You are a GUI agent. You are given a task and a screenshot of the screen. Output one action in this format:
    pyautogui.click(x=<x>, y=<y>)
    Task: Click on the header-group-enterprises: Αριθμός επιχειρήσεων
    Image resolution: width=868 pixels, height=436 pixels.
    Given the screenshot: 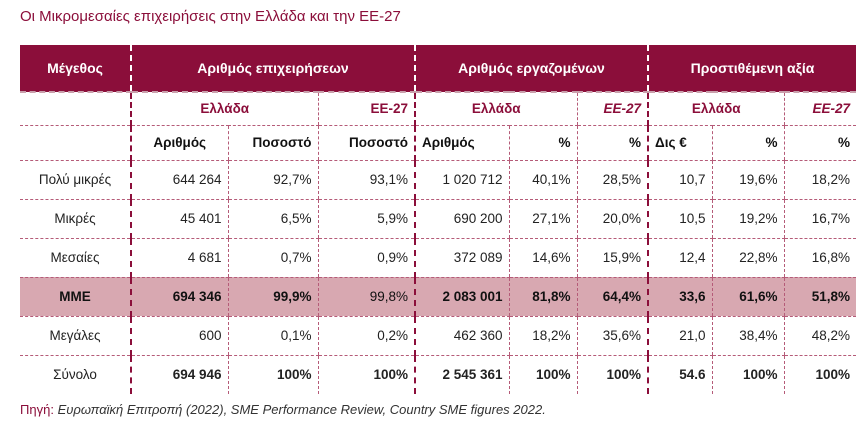 What is the action you would take?
    pyautogui.click(x=272, y=69)
    